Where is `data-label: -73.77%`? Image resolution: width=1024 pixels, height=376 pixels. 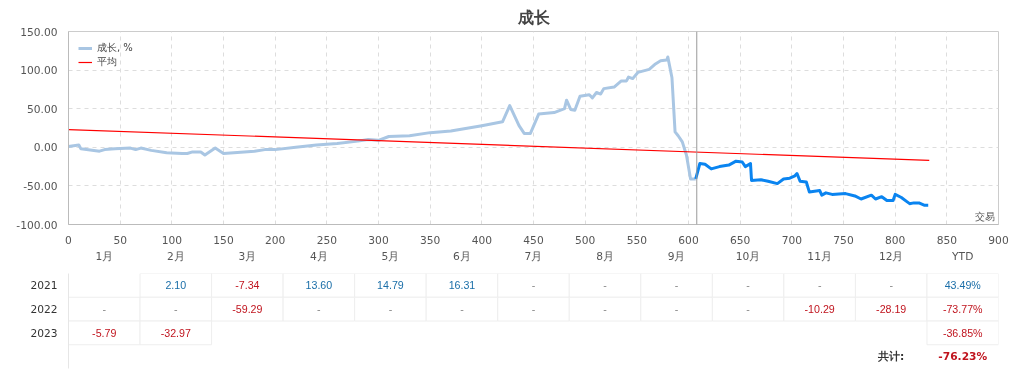 data-label: -73.77% is located at coordinates (963, 309).